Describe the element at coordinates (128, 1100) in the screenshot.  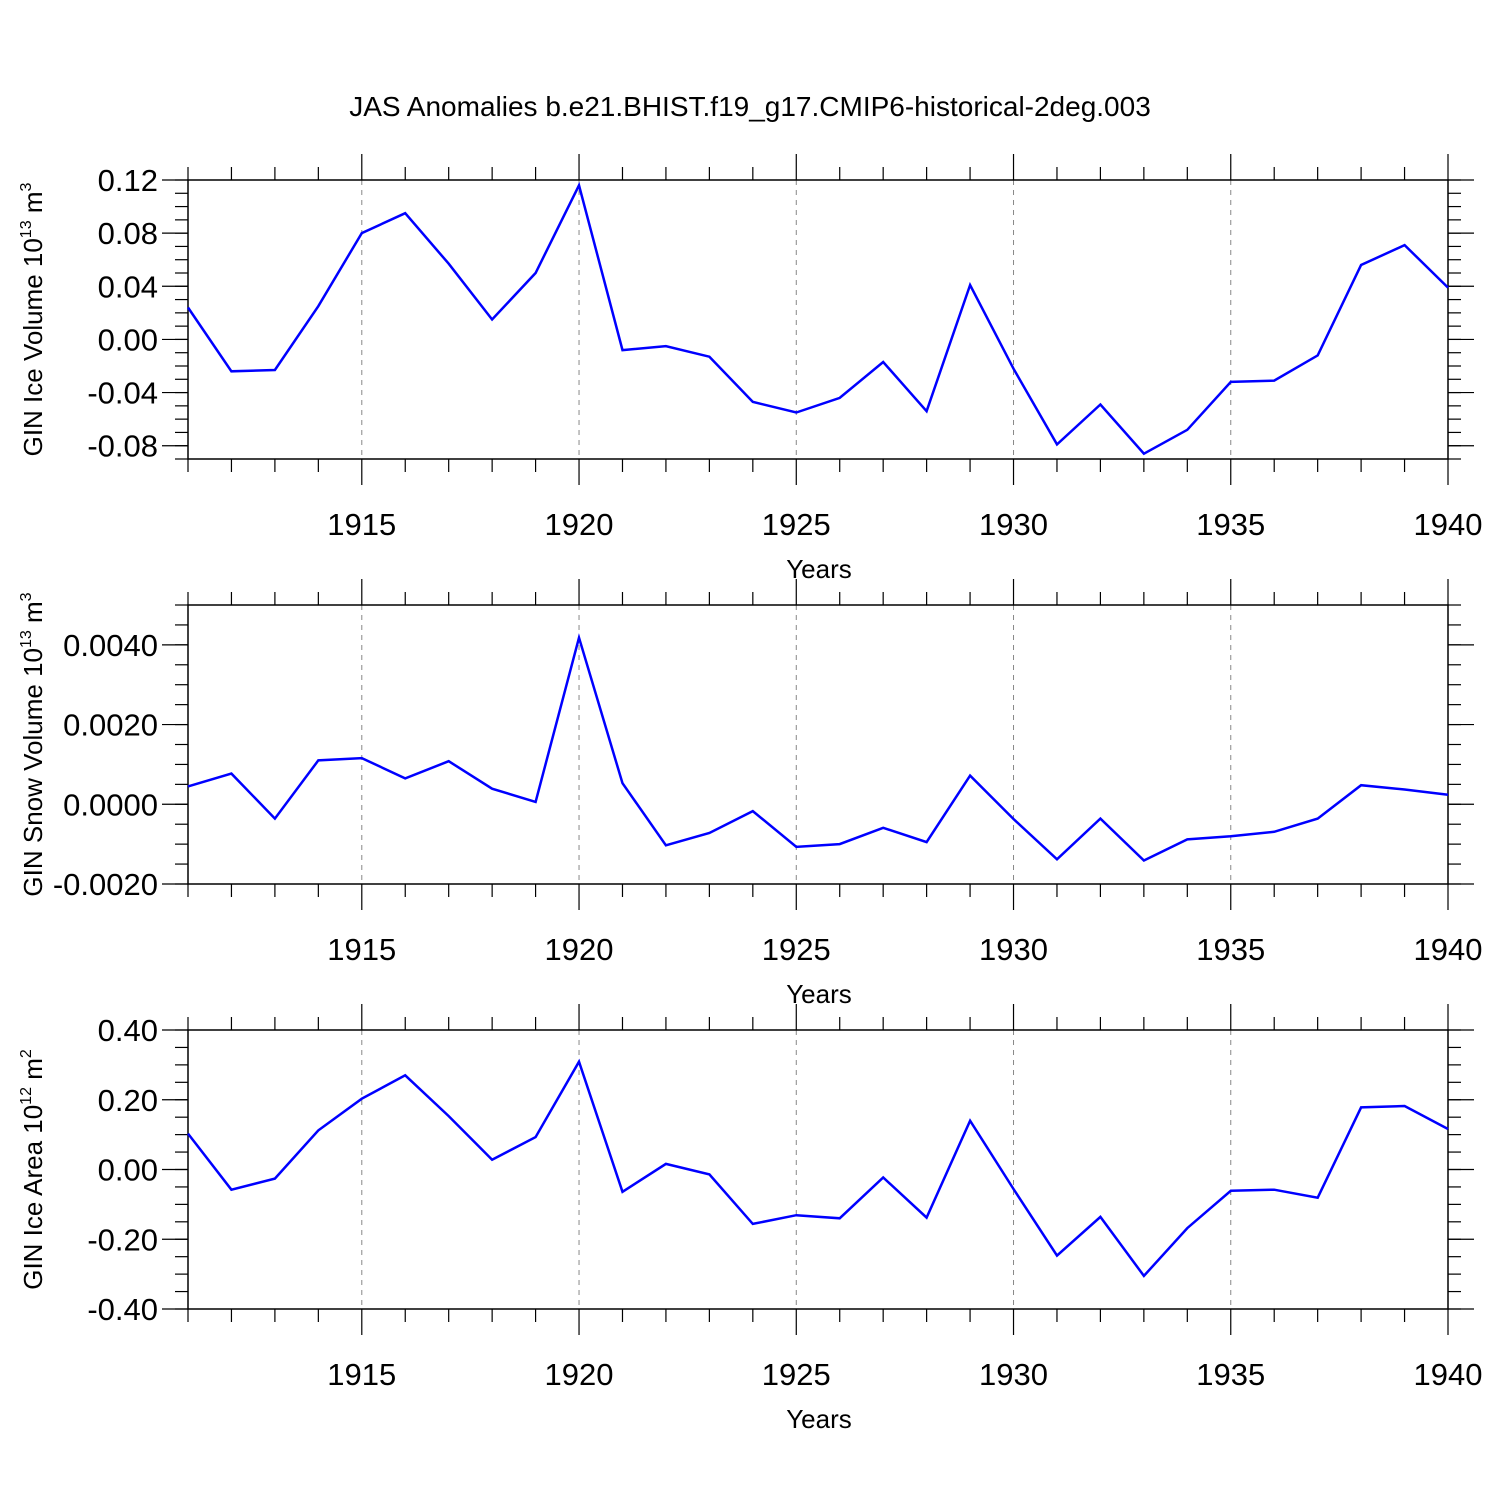
I see `y-tick-label: 0.20` at that location.